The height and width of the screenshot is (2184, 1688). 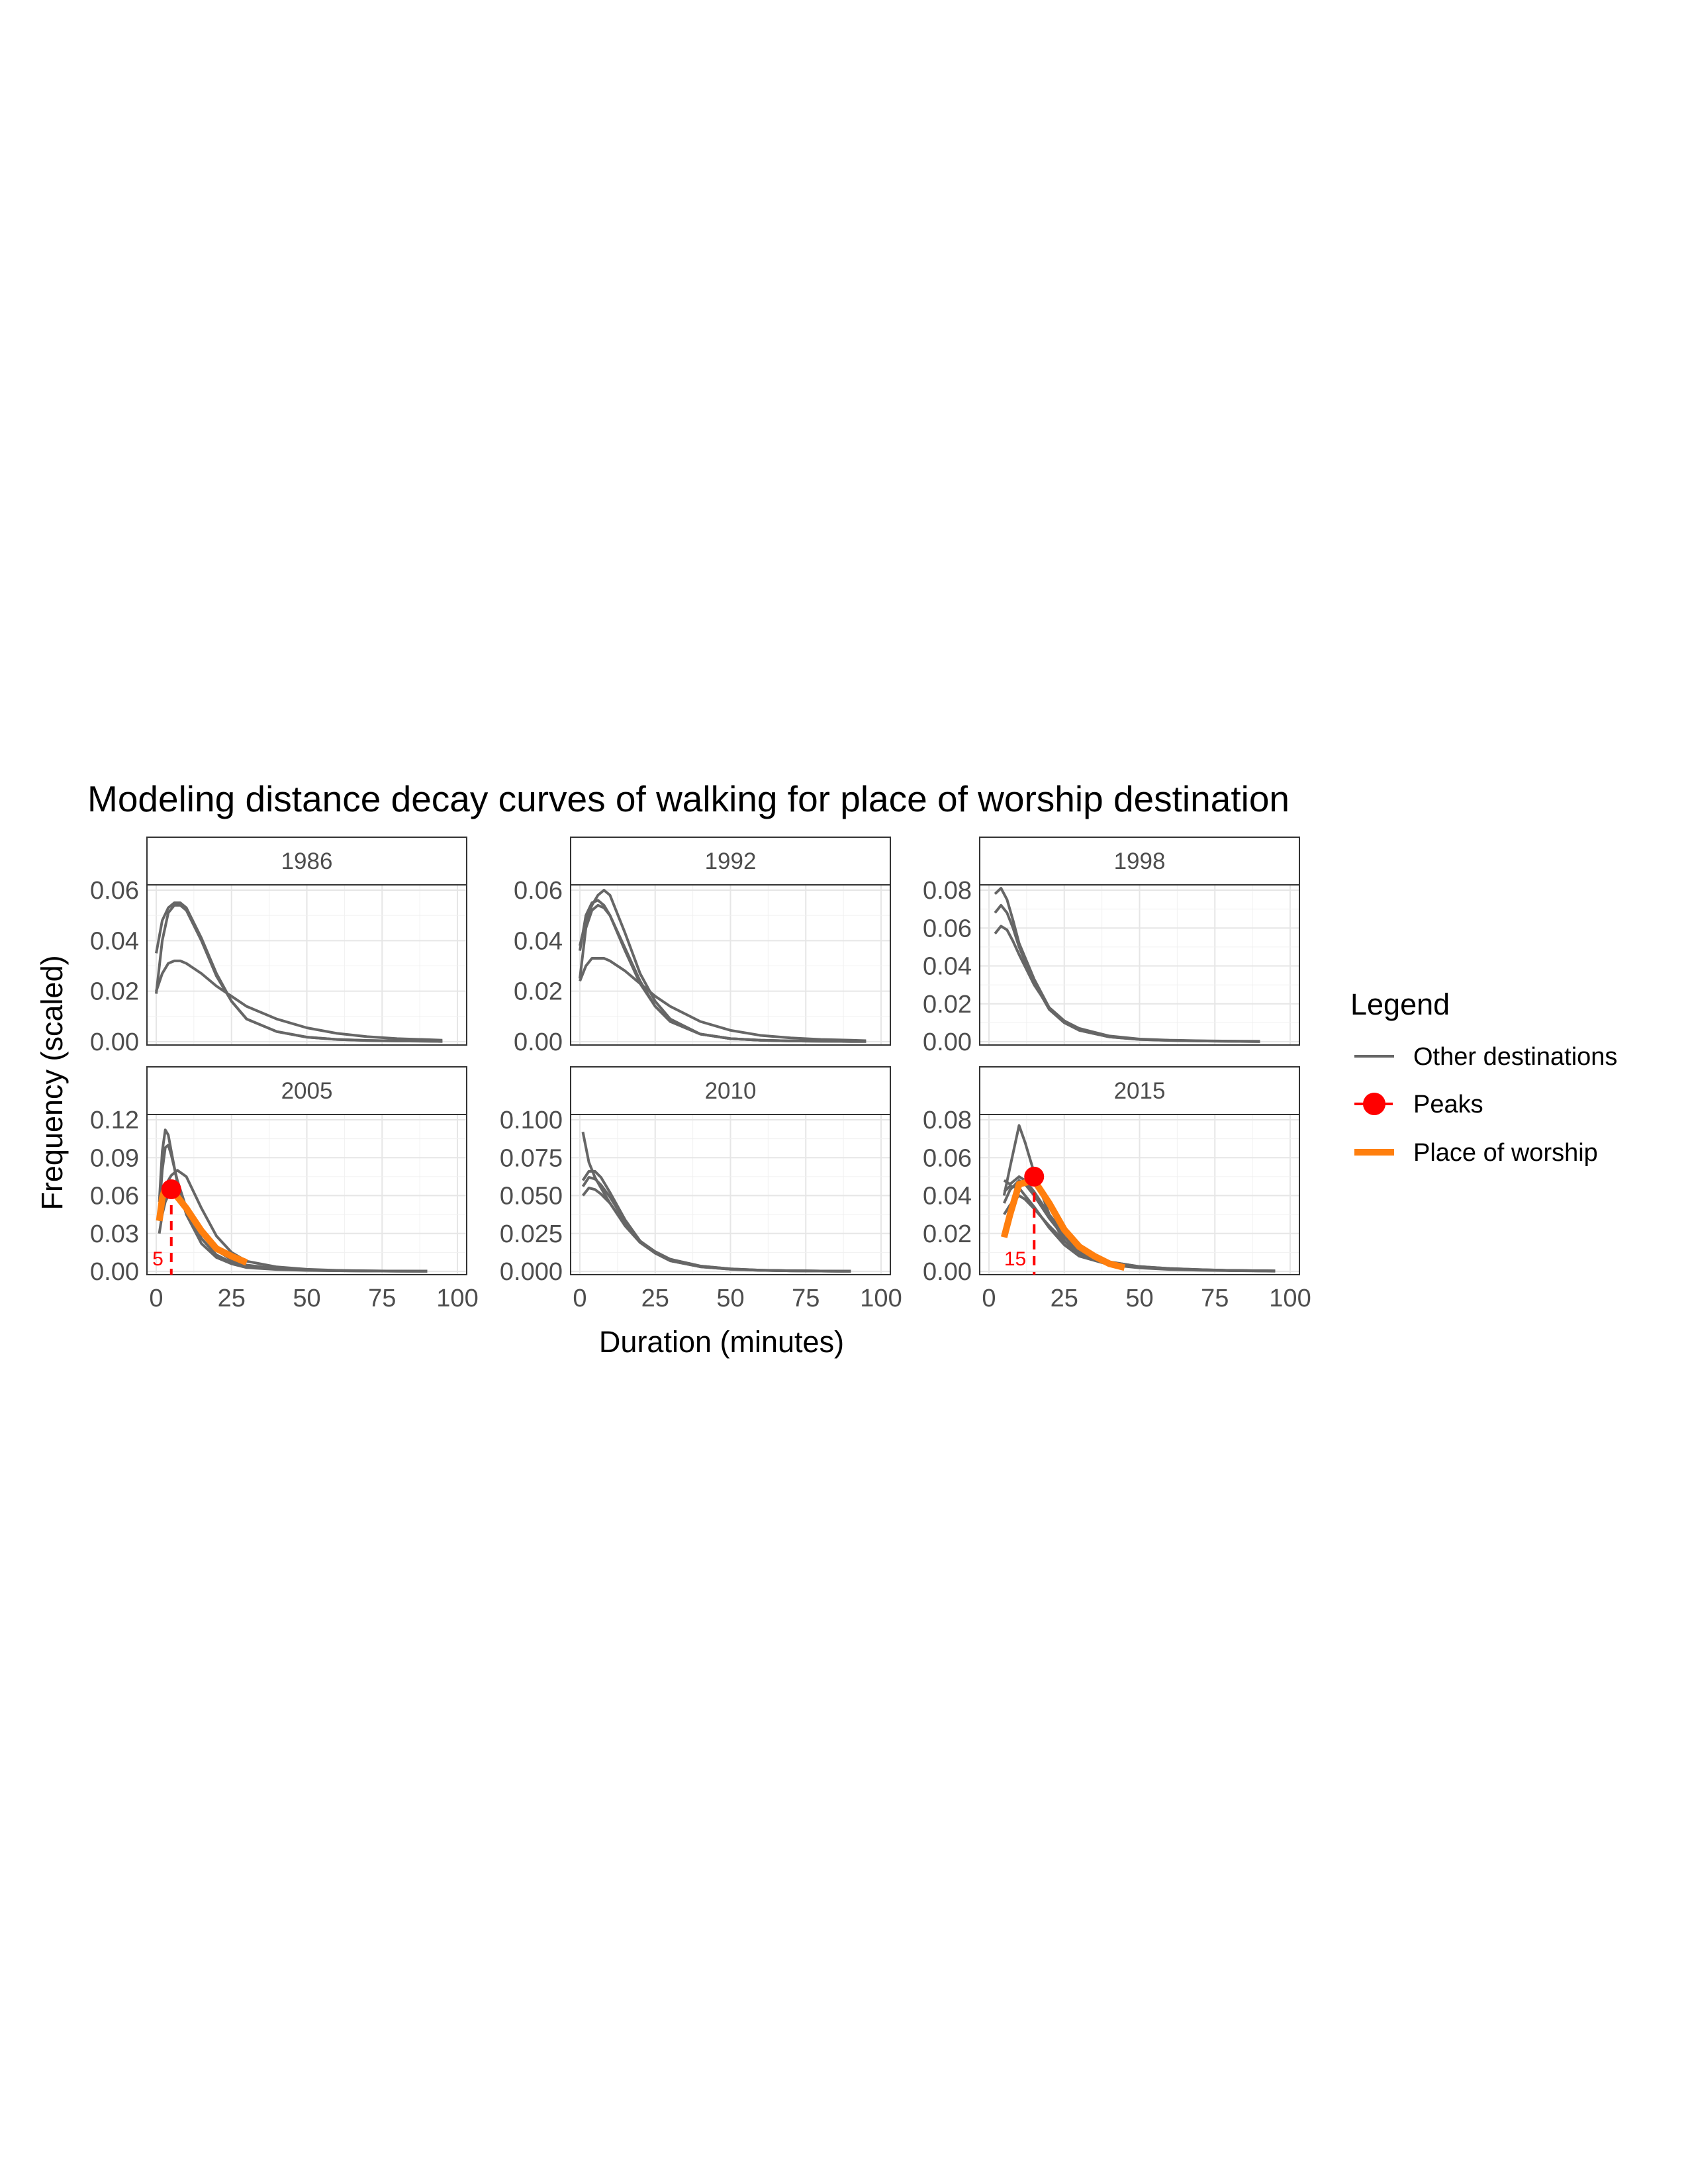 I want to click on y-tick-label: 0.12, so click(x=114, y=1120).